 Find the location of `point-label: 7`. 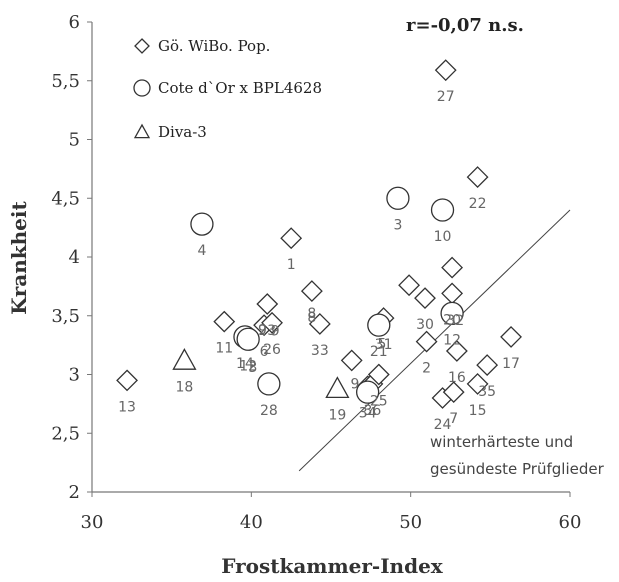

point-label: 7 is located at coordinates (453, 419).